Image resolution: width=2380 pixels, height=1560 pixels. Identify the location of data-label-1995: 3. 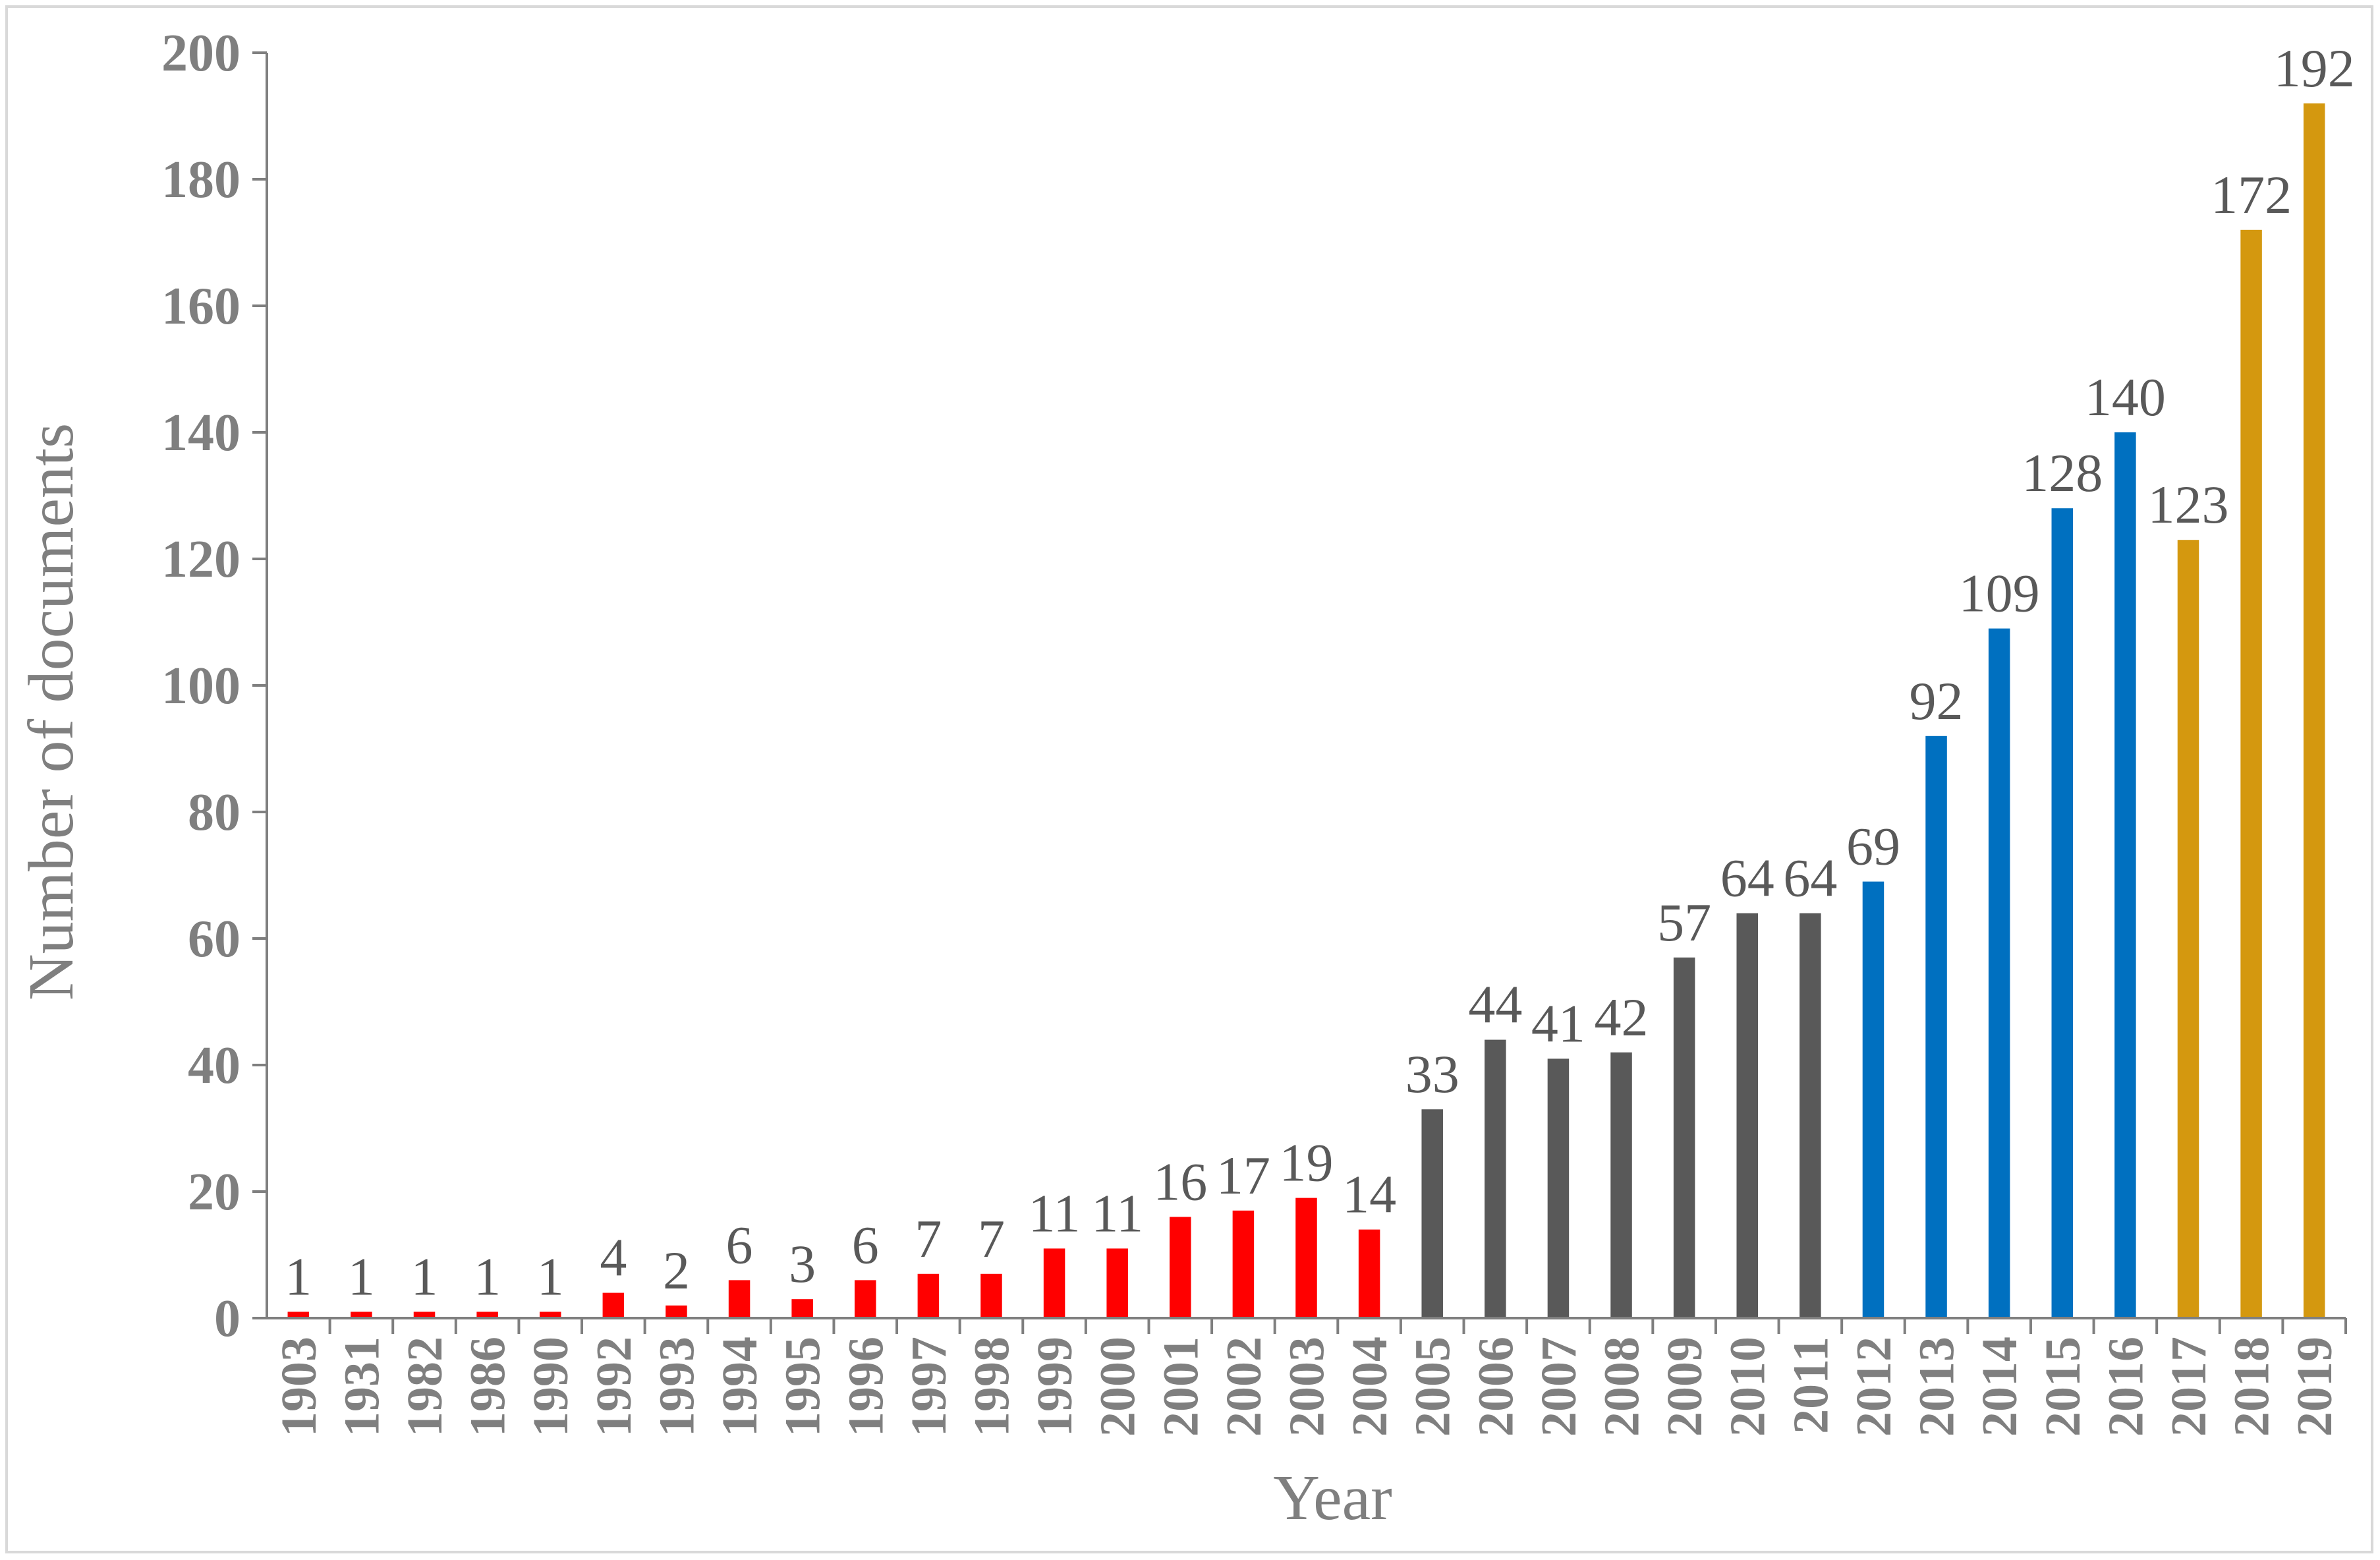
(802, 1264).